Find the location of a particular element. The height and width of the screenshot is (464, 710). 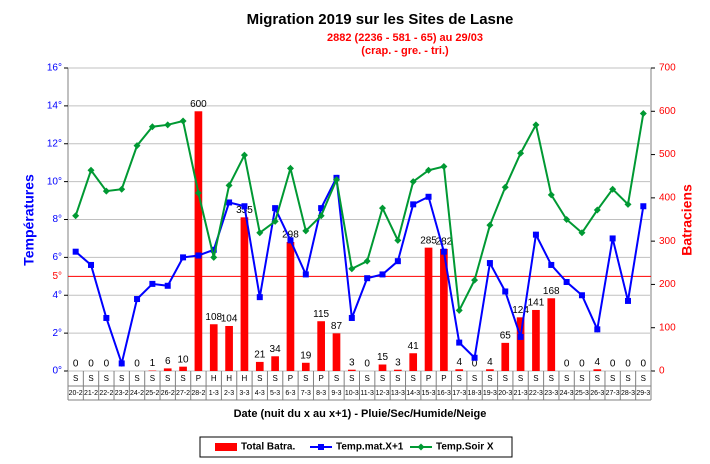

x-tick-label: 3-3 is located at coordinates (244, 393).